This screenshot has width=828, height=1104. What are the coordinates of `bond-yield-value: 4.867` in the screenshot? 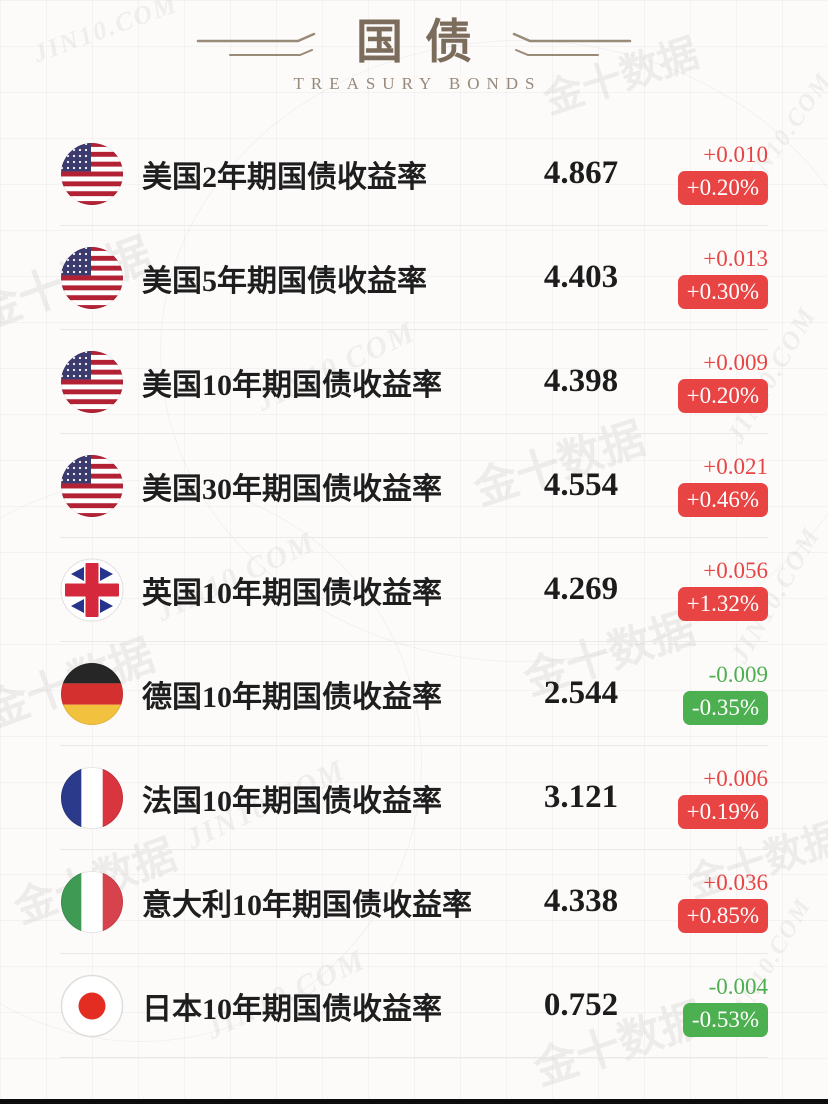 It's located at (581, 173).